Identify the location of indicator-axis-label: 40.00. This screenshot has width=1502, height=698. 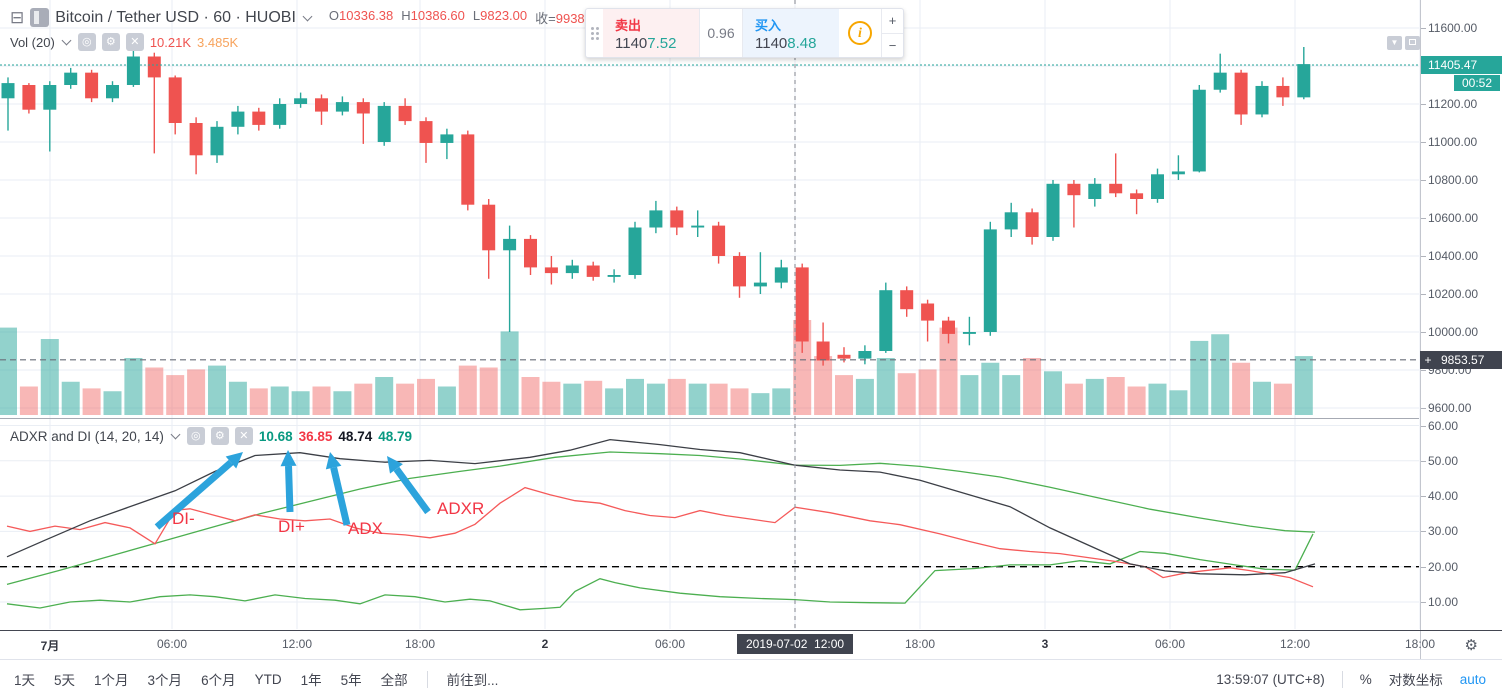
(1443, 496).